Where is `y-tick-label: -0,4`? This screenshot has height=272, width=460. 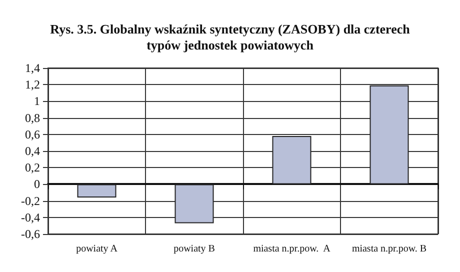 y-tick-label: -0,4 is located at coordinates (30, 217).